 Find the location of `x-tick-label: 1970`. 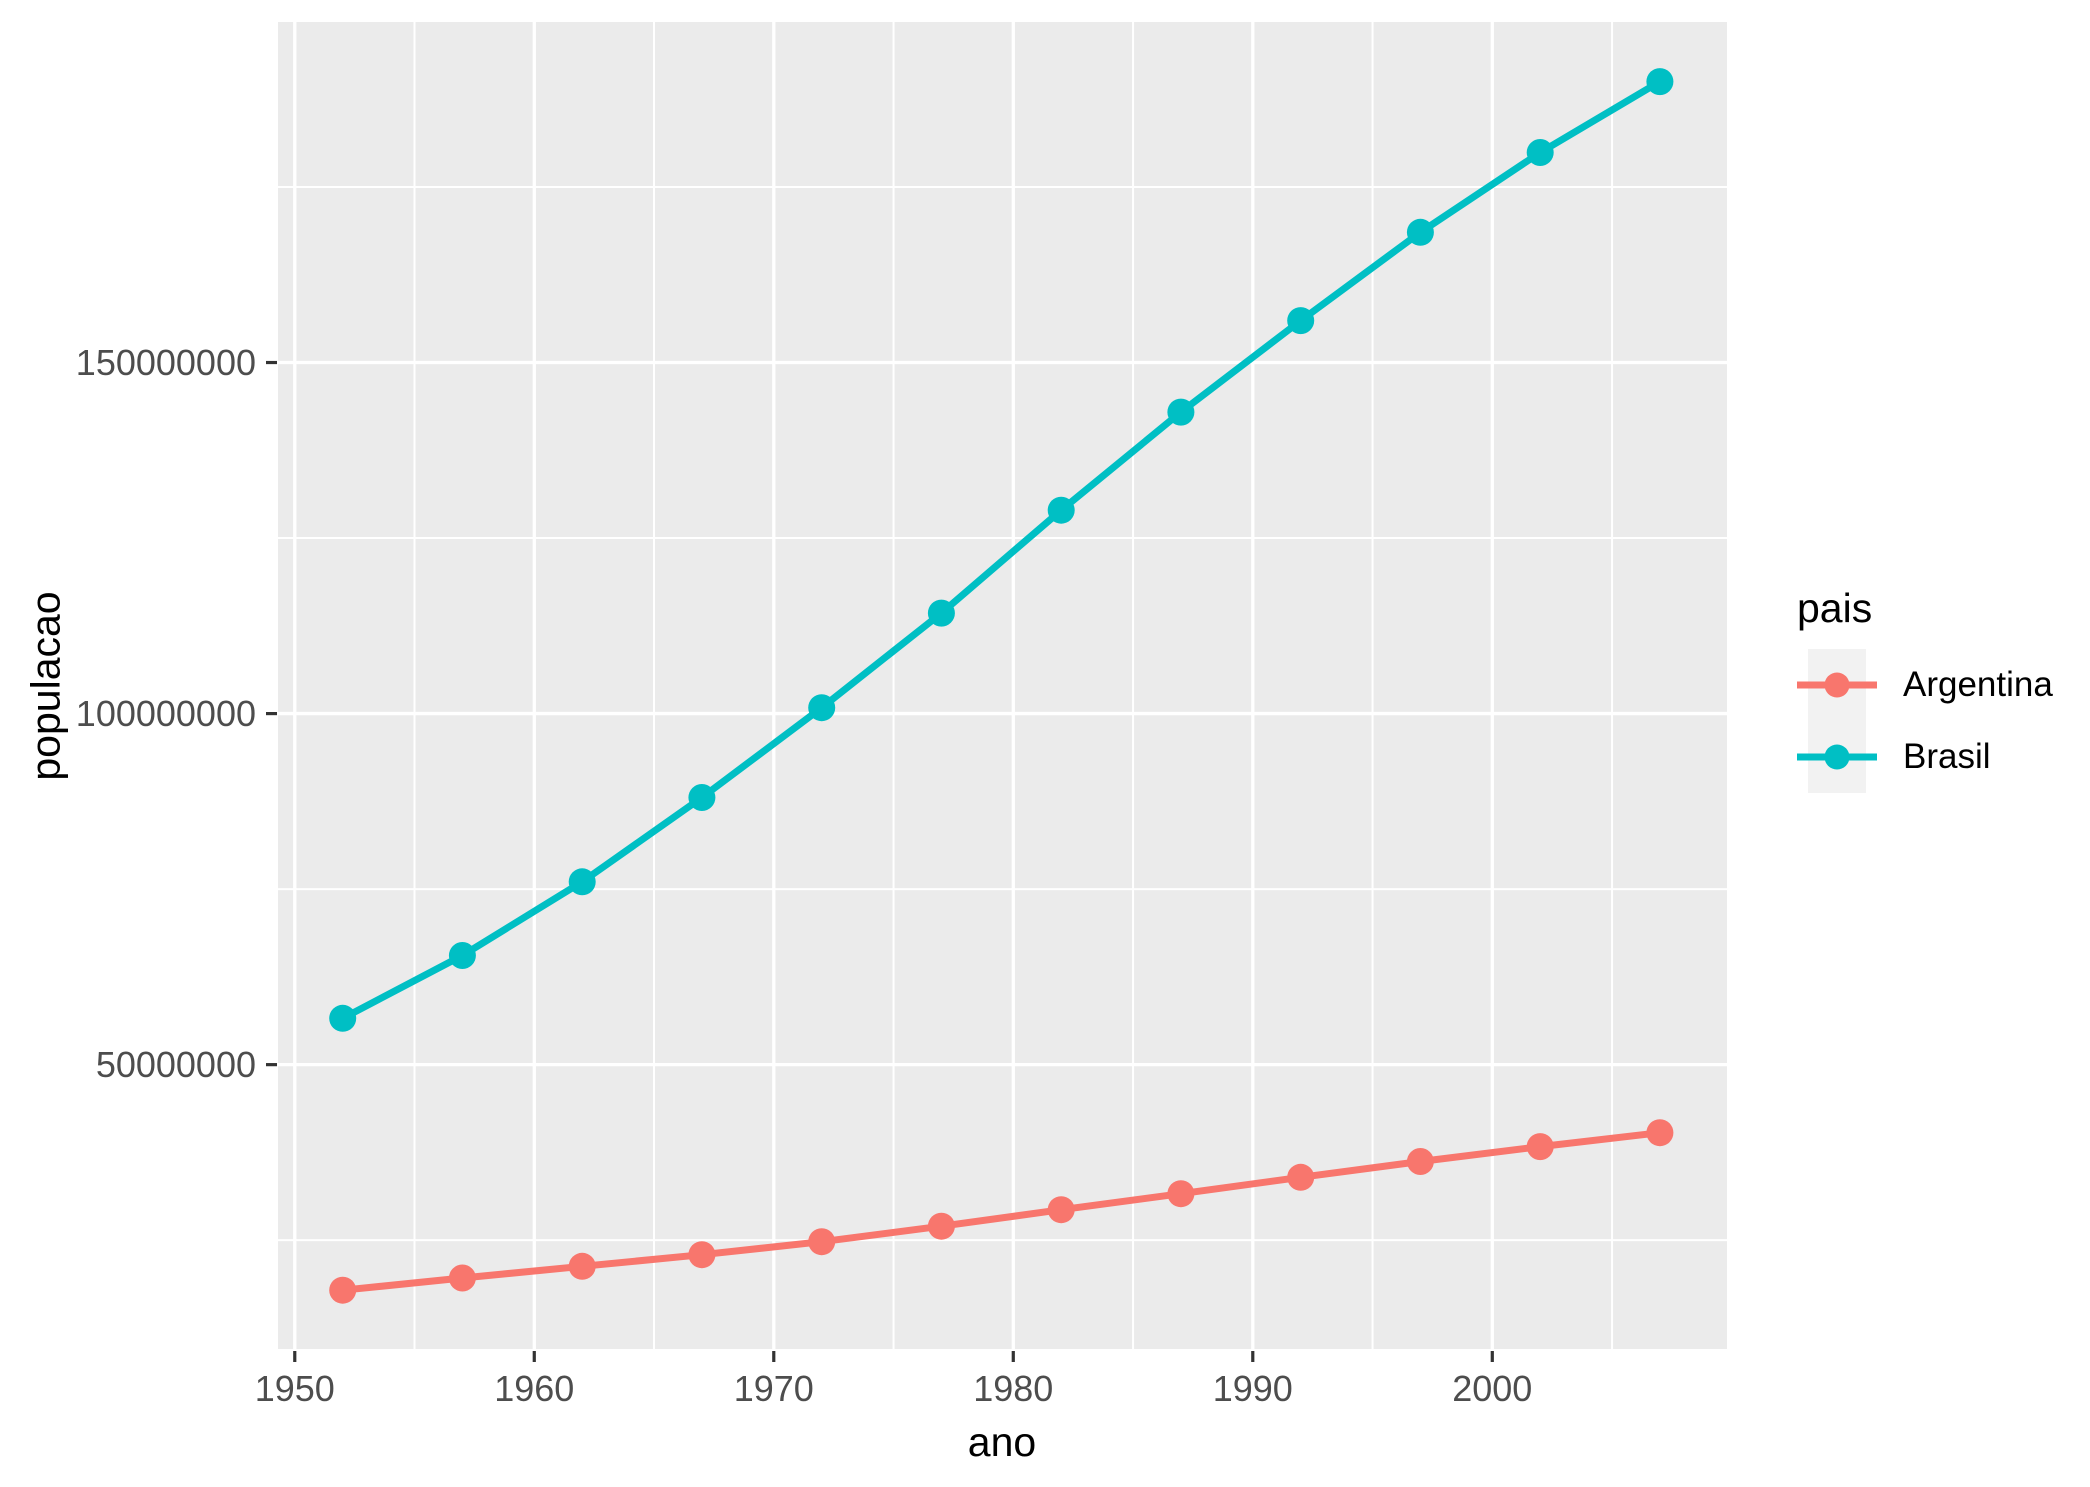

x-tick-label: 1970 is located at coordinates (774, 1388).